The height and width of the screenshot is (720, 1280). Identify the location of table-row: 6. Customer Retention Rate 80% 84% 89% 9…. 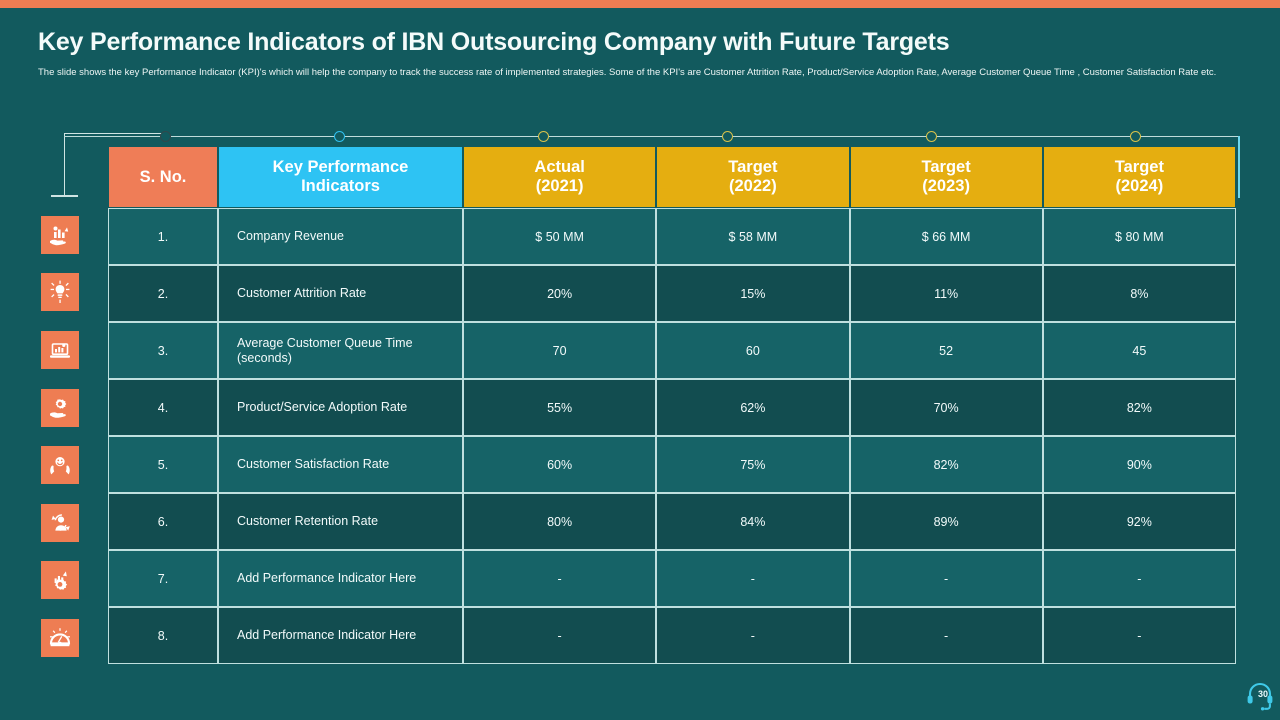
(672, 521).